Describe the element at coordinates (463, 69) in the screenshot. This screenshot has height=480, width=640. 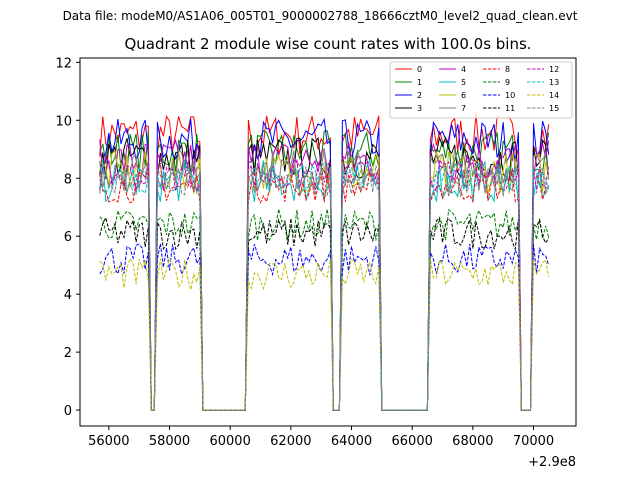
I see `legend-label-4: 4` at that location.